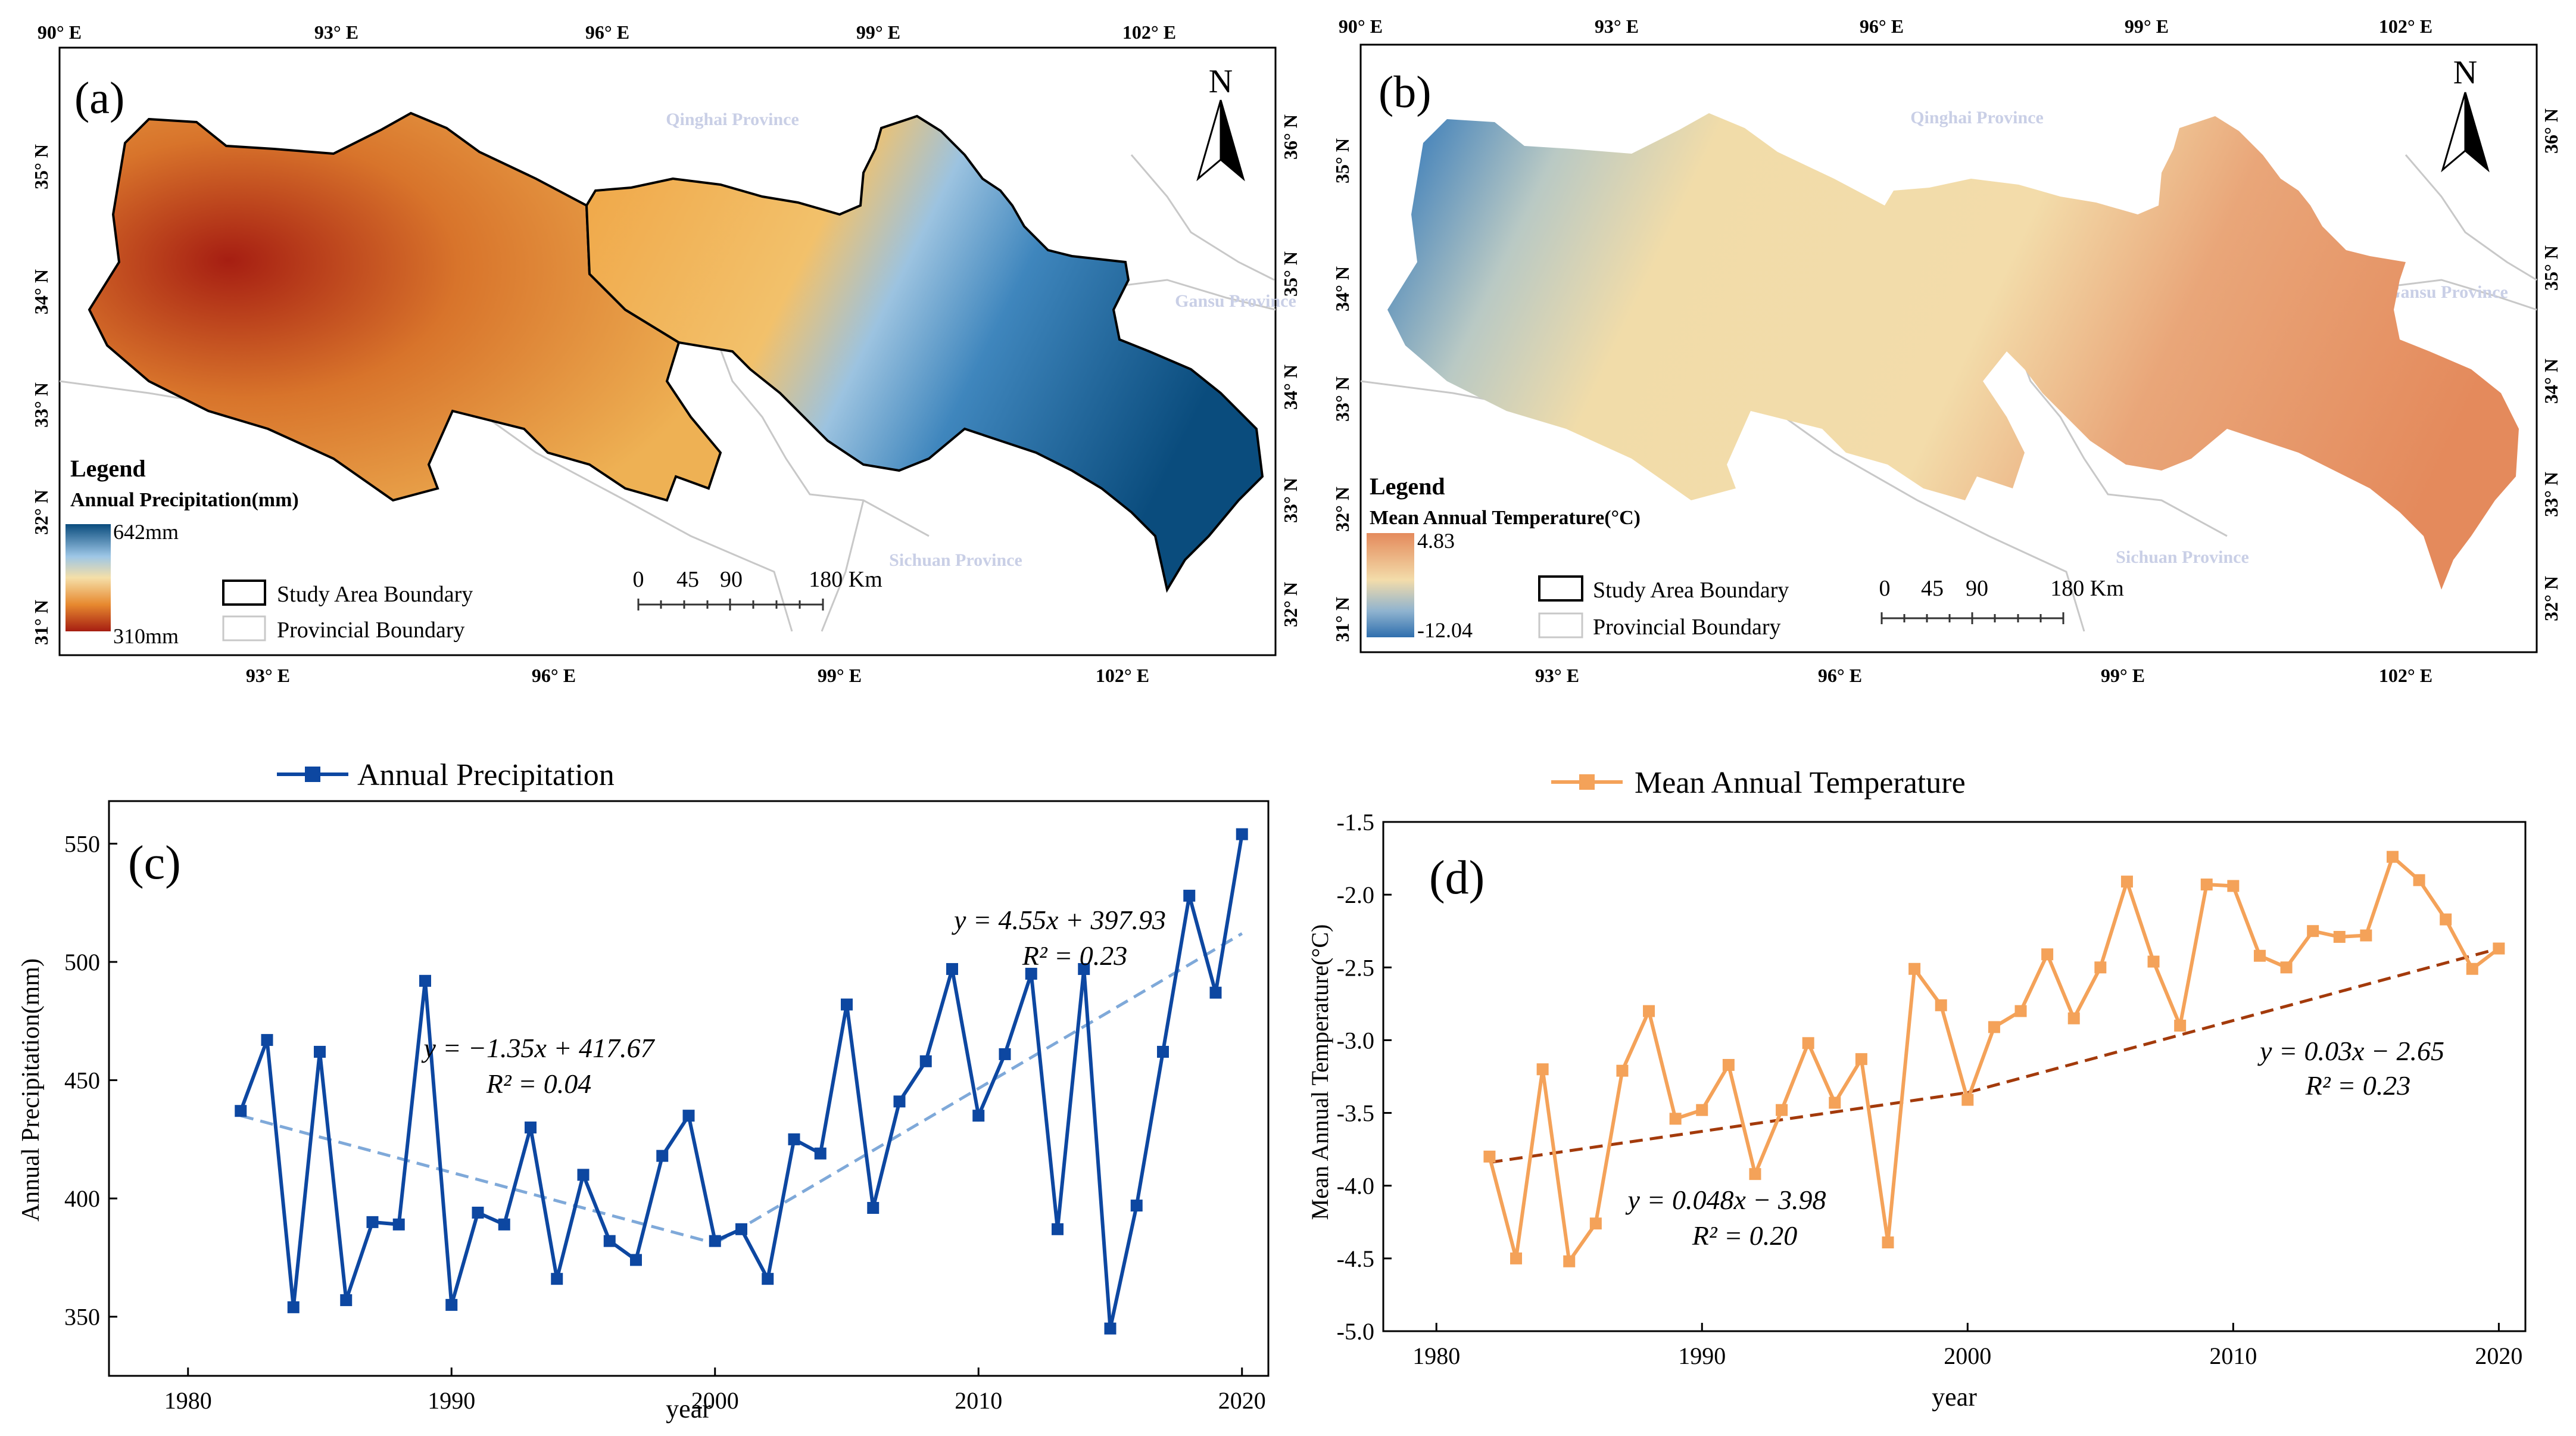 The image size is (2576, 1436). I want to click on map-b-province-label: Gansu Province, so click(2447, 292).